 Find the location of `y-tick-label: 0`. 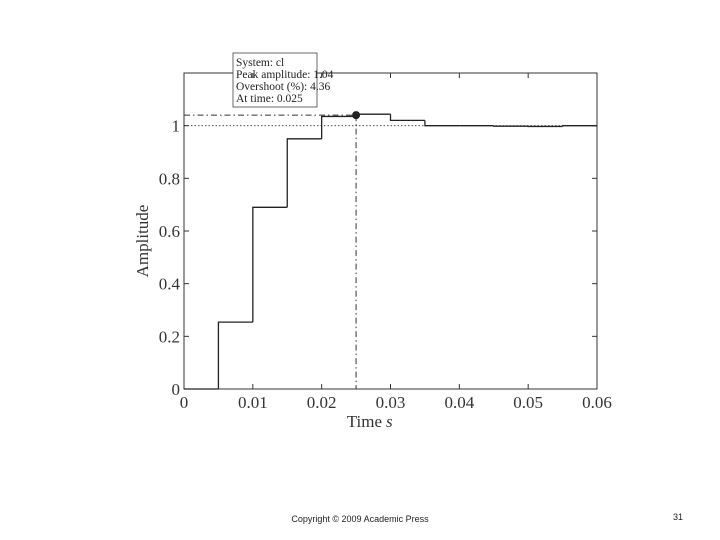

y-tick-label: 0 is located at coordinates (176, 389).